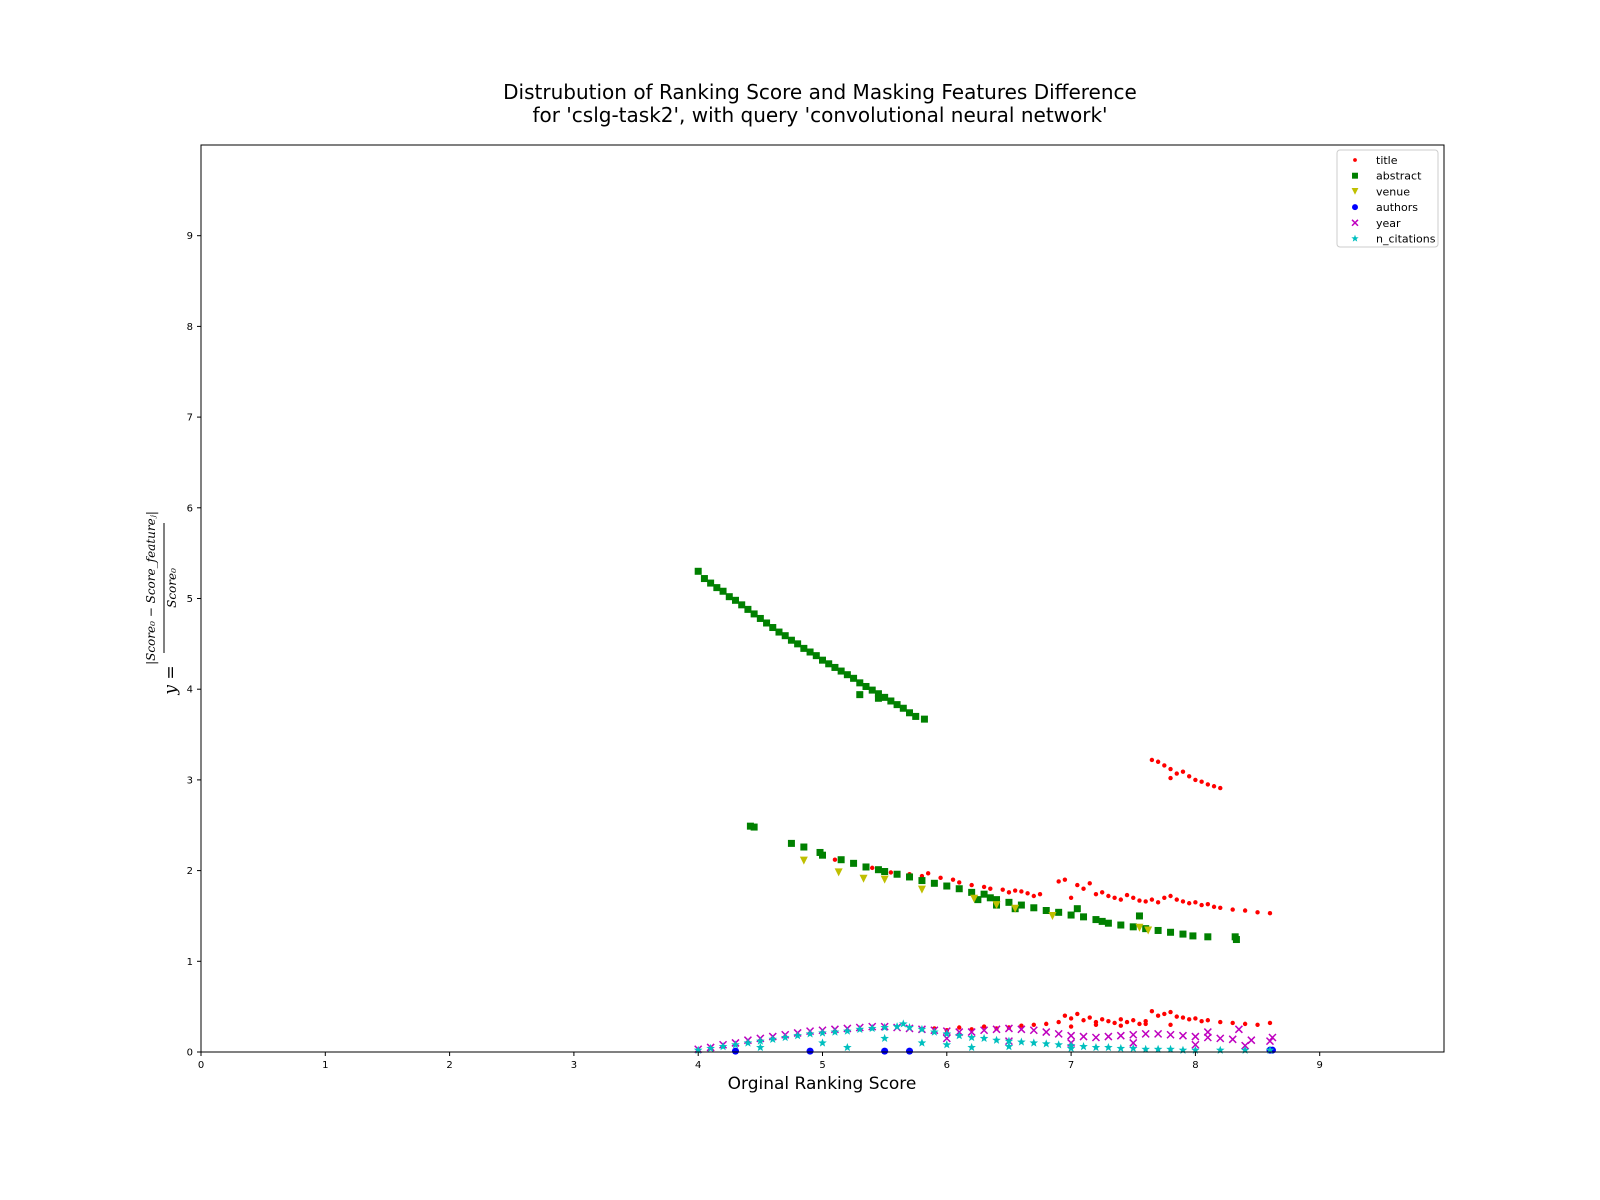 This screenshot has width=1600, height=1200. I want to click on series-n-citations, so click(984, 1036).